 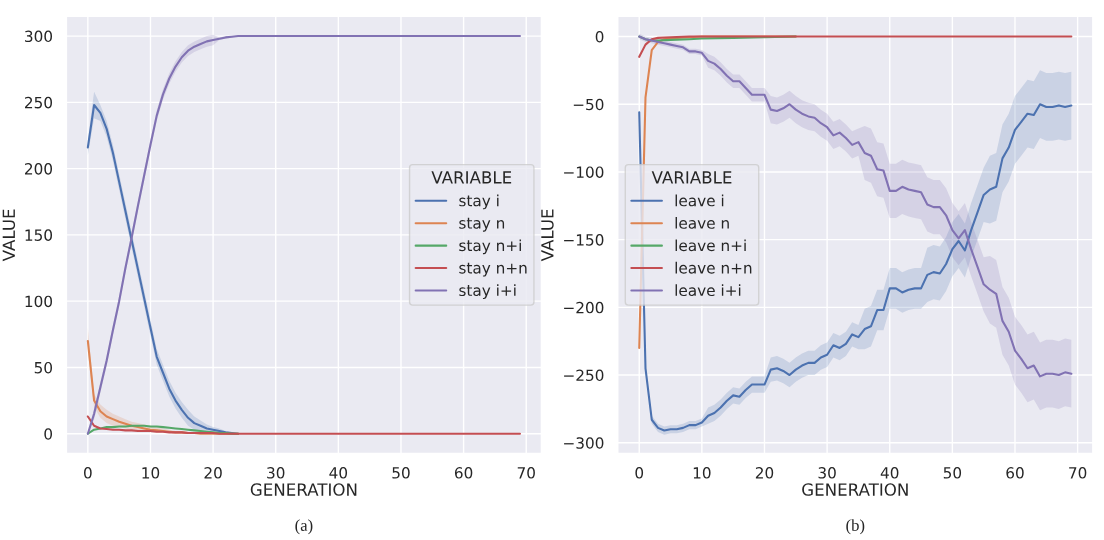 I want to click on y-tick-label: 150, so click(x=39, y=235).